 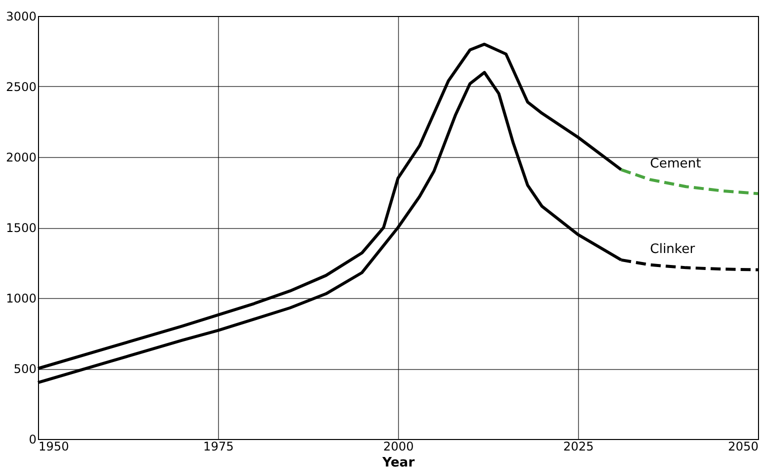 What do you see at coordinates (21, 228) in the screenshot?
I see `y-tick-label: 1500` at bounding box center [21, 228].